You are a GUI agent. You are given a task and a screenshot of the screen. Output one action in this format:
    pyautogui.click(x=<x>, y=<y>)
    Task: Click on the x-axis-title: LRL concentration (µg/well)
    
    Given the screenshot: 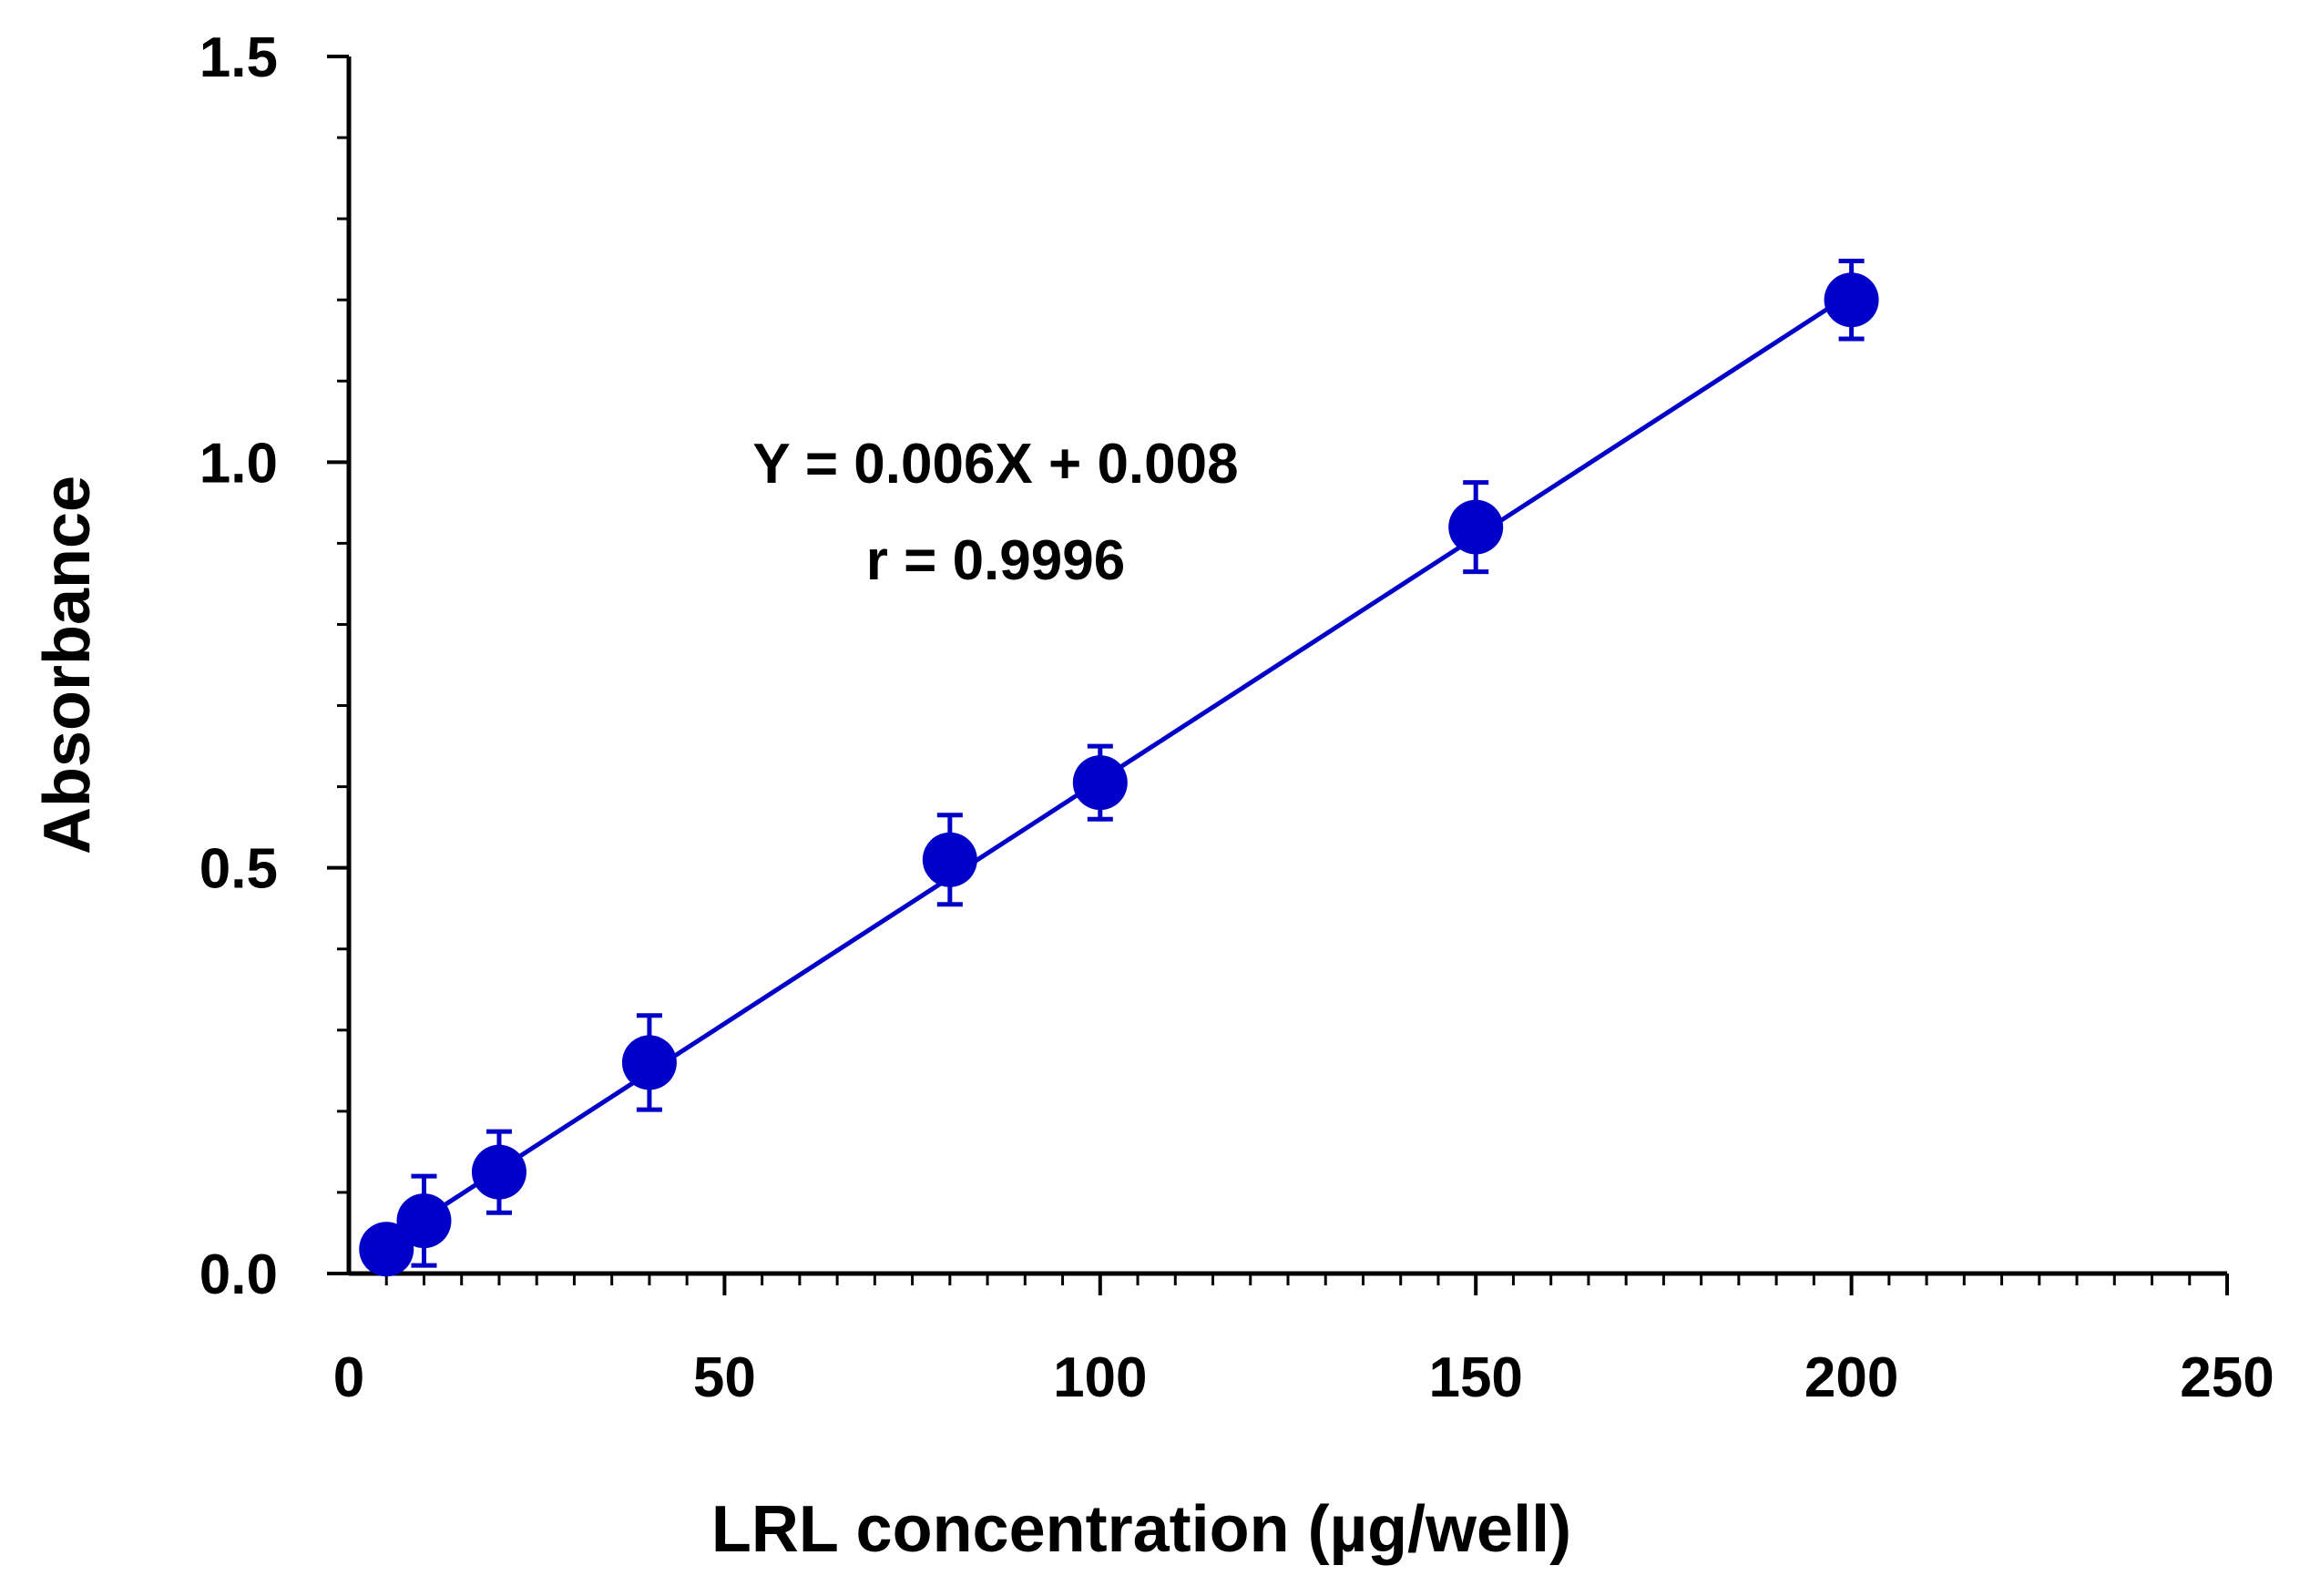 What is the action you would take?
    pyautogui.click(x=1141, y=1529)
    